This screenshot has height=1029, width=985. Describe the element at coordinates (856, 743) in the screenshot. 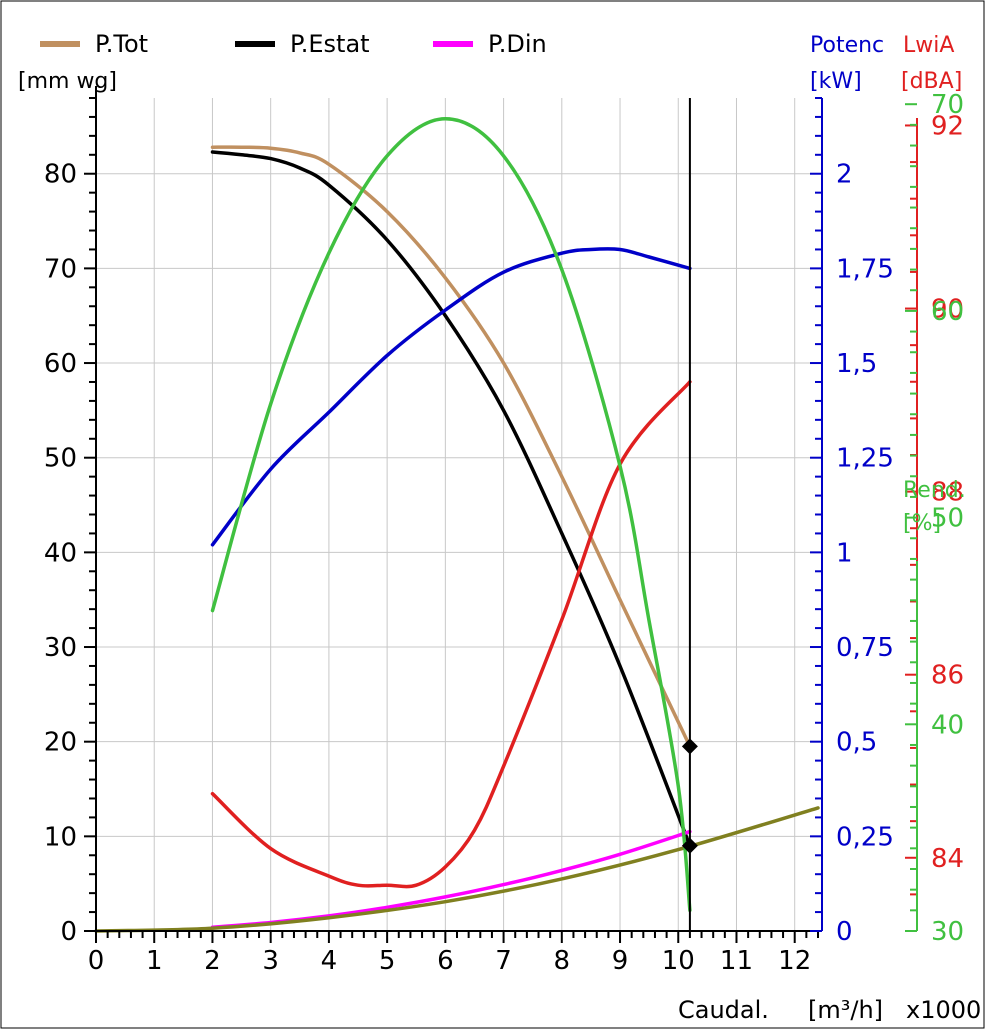

I see `power-tick-label: 0,5` at that location.